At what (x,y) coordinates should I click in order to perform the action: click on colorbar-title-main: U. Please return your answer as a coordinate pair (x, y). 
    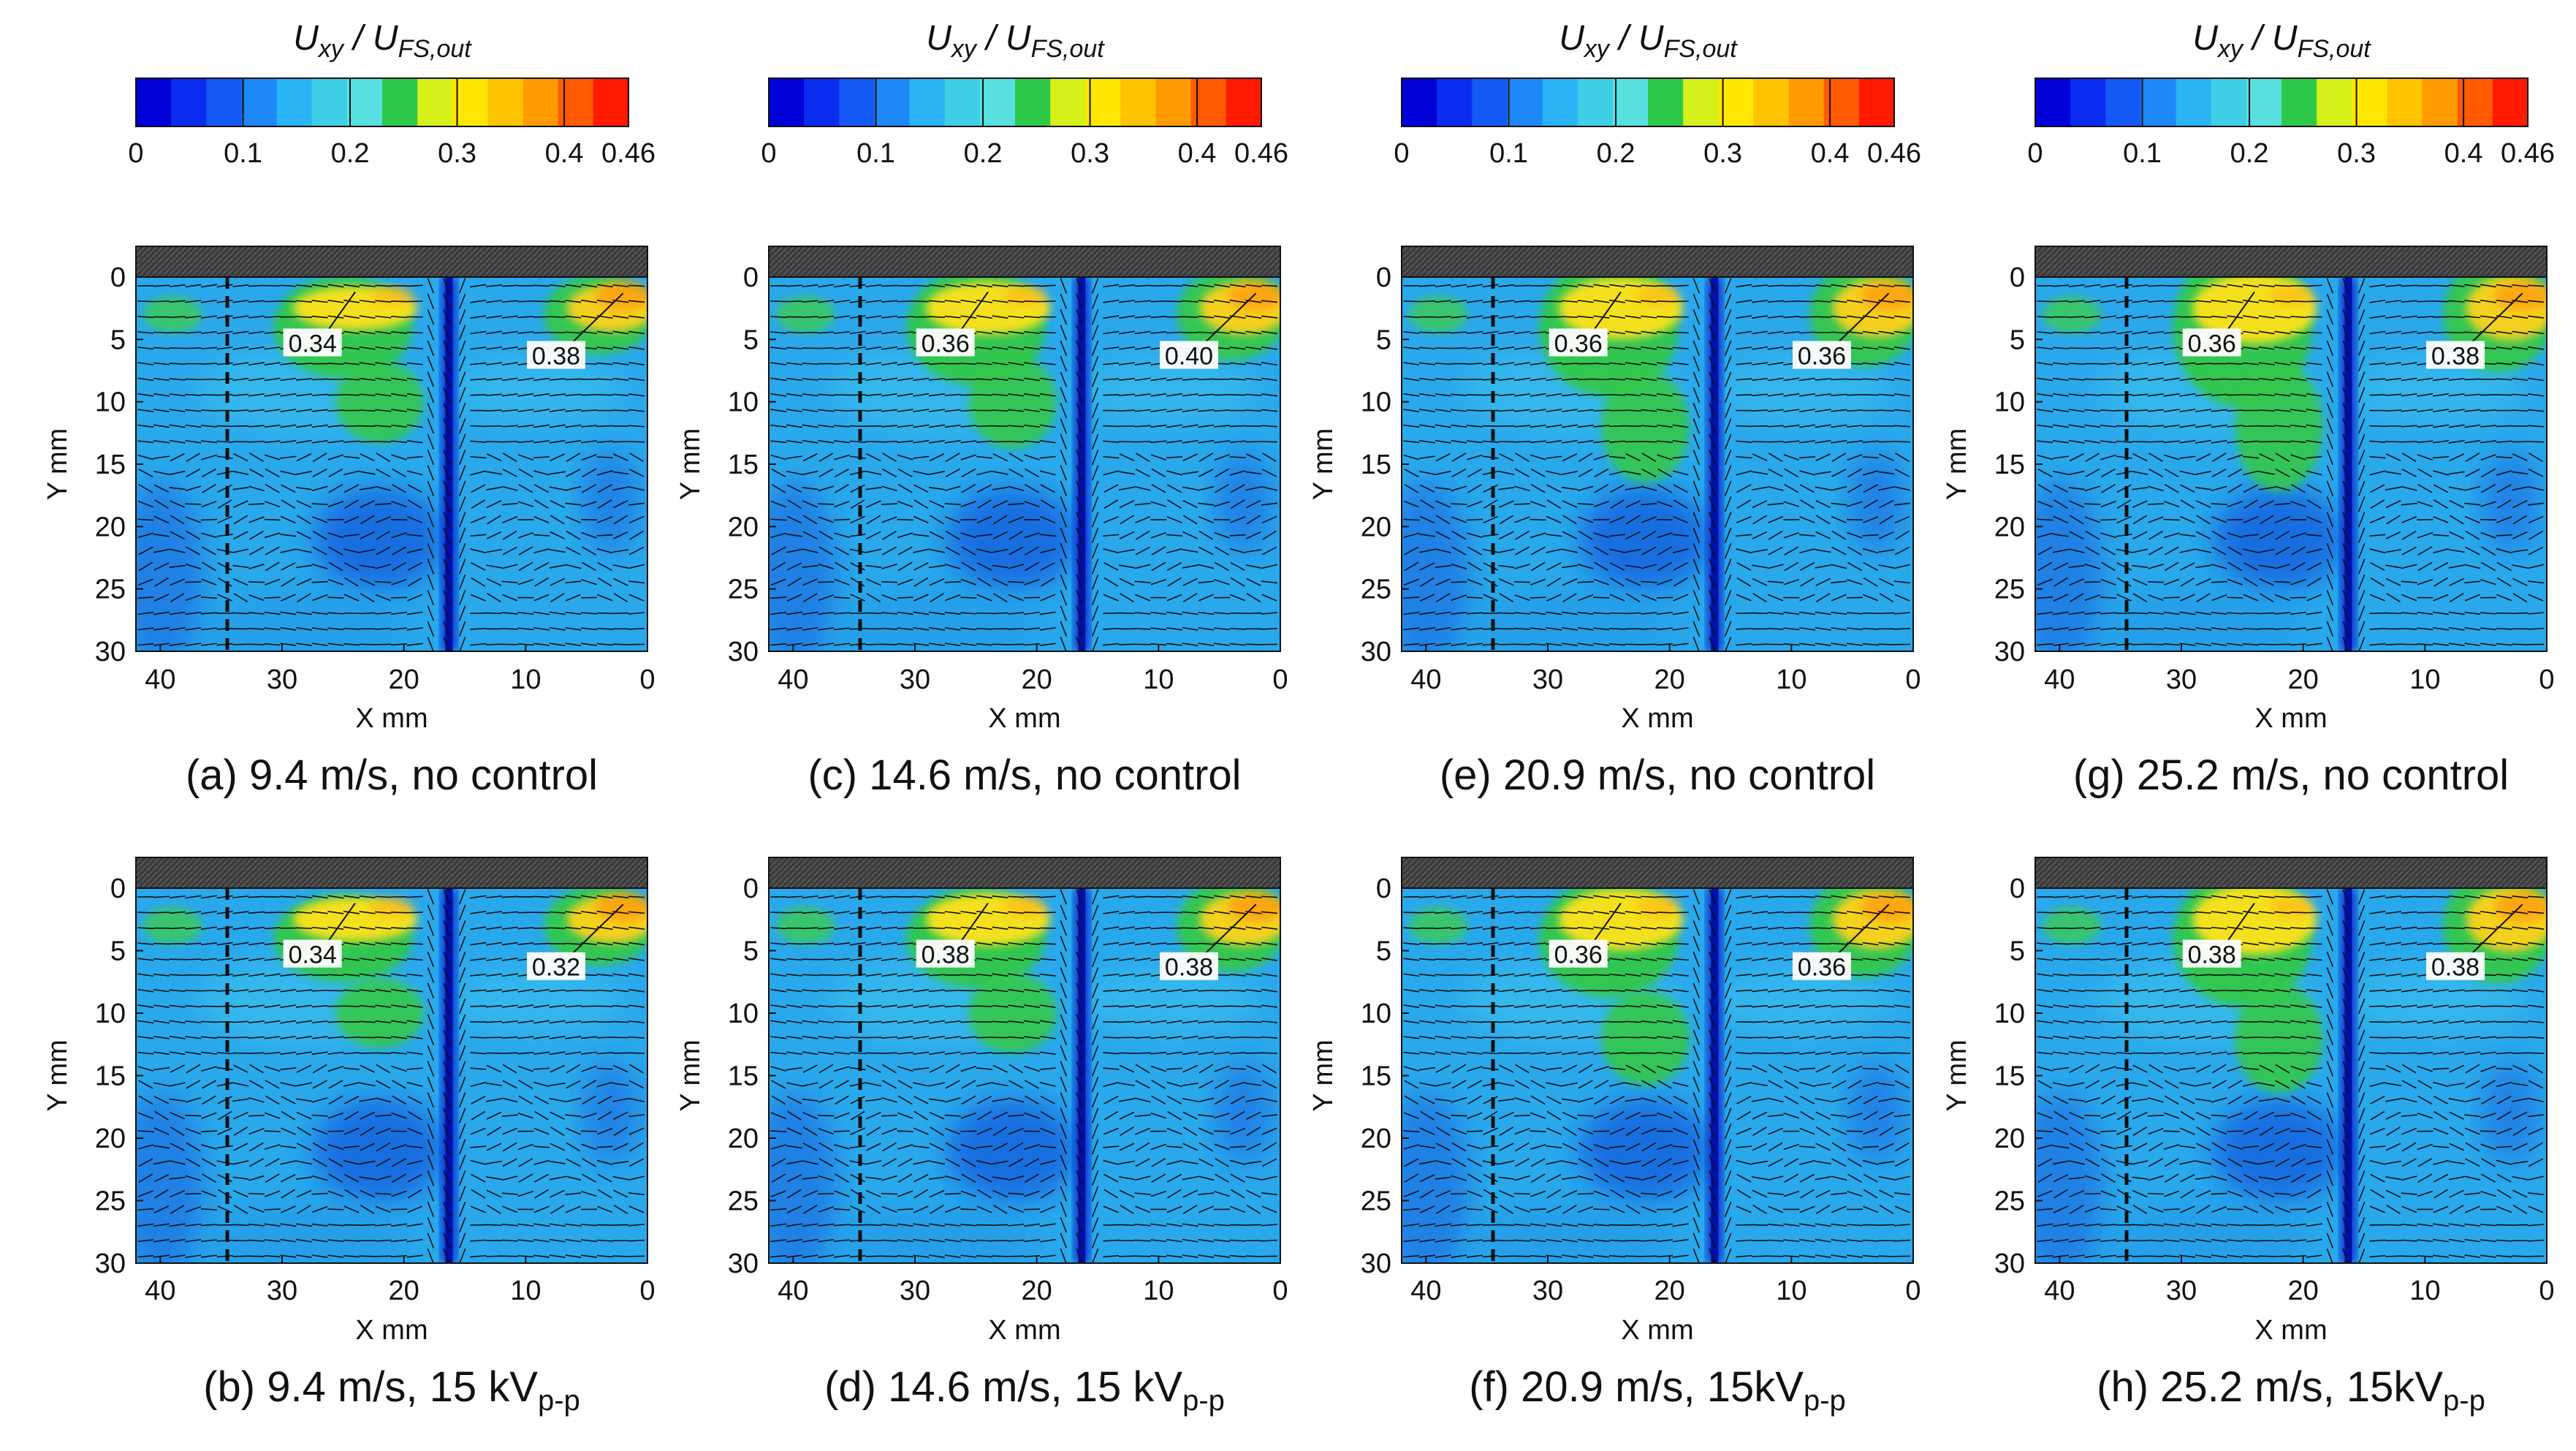
    Looking at the image, I should click on (385, 38).